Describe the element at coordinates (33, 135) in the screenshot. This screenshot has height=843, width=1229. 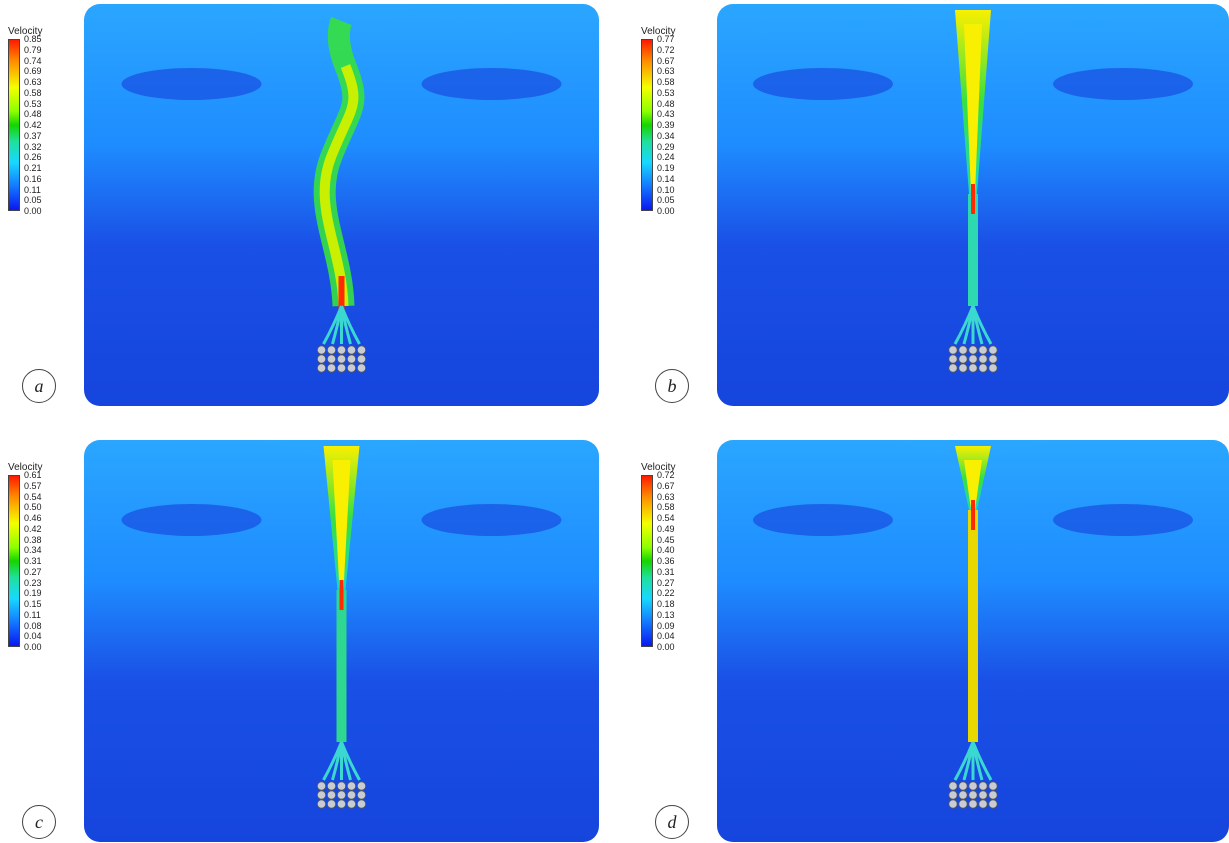
I see `legend-tick-label: 0.37` at that location.